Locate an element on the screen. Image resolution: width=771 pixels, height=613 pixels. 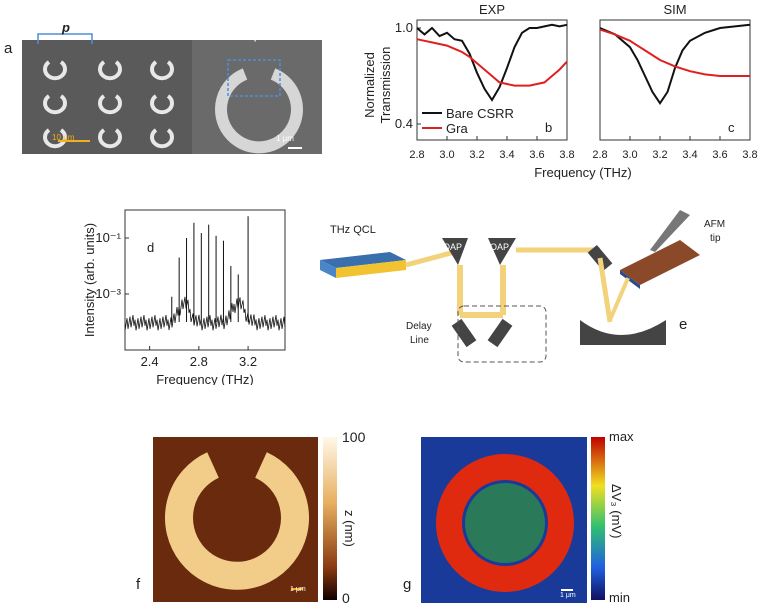
panel-g-letter: g is located at coordinates (407, 584).